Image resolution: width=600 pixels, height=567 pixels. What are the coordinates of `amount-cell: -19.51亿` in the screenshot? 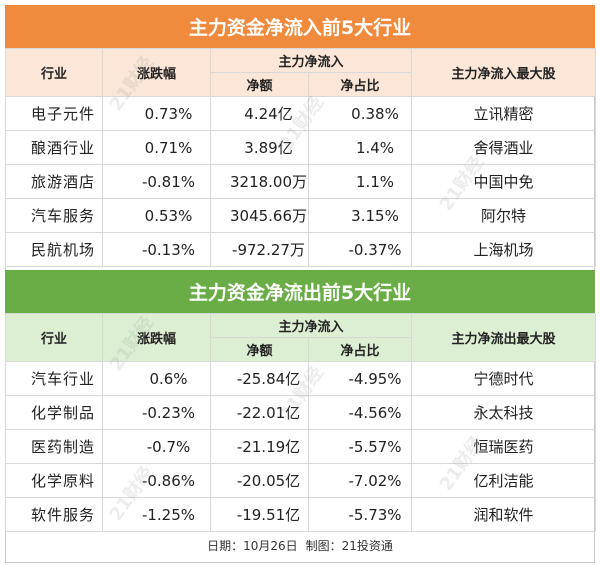 It's located at (259, 514).